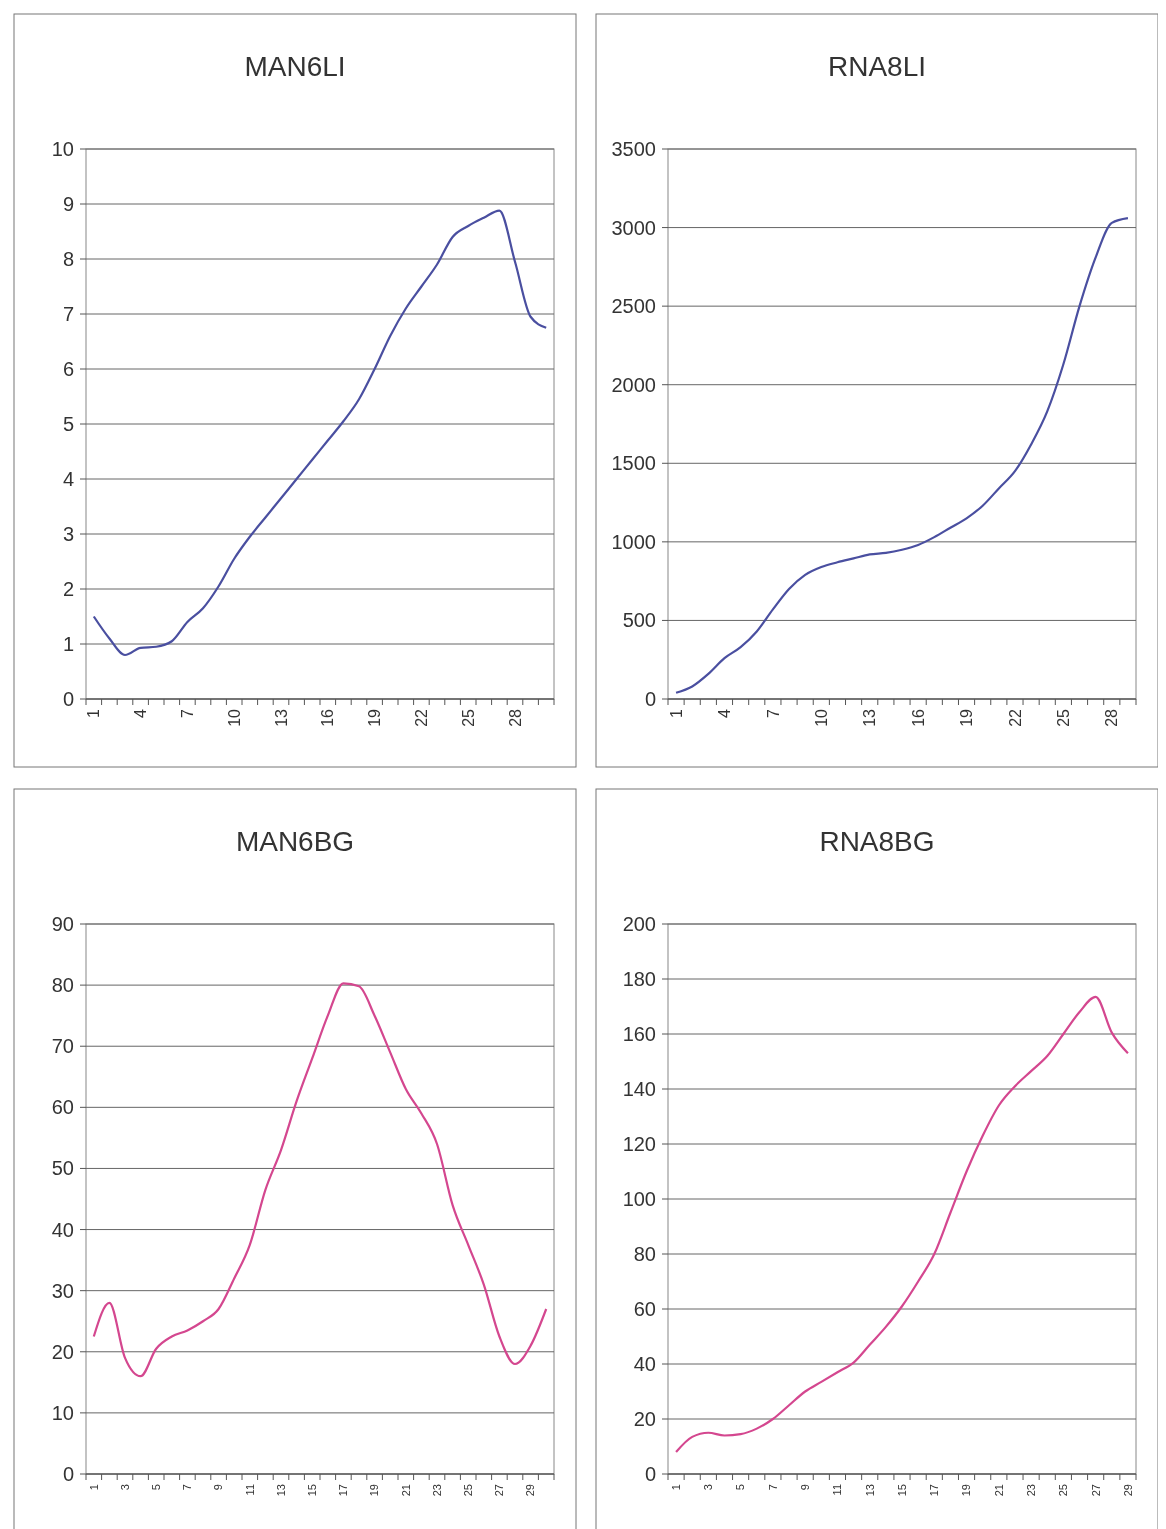  Describe the element at coordinates (877, 841) in the screenshot. I see `chart-title: RNA8BG` at that location.